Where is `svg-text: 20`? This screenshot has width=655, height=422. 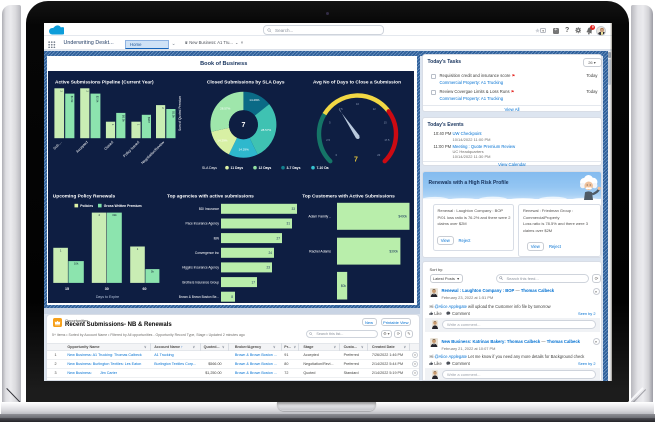
svg-text: 20 is located at coordinates (378, 155).